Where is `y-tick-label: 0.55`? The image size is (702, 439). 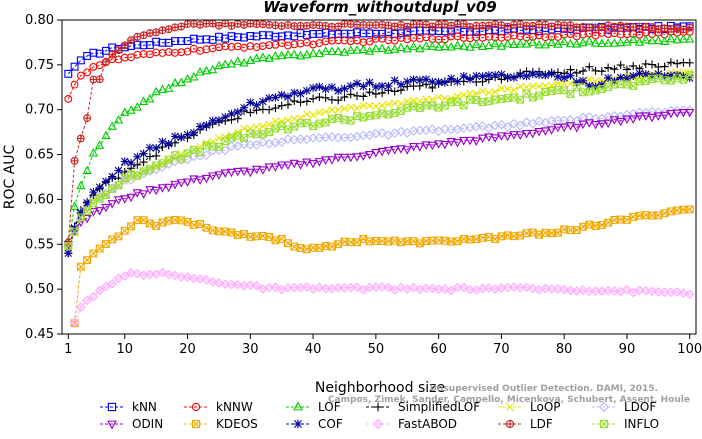 y-tick-label: 0.55 is located at coordinates (39, 244).